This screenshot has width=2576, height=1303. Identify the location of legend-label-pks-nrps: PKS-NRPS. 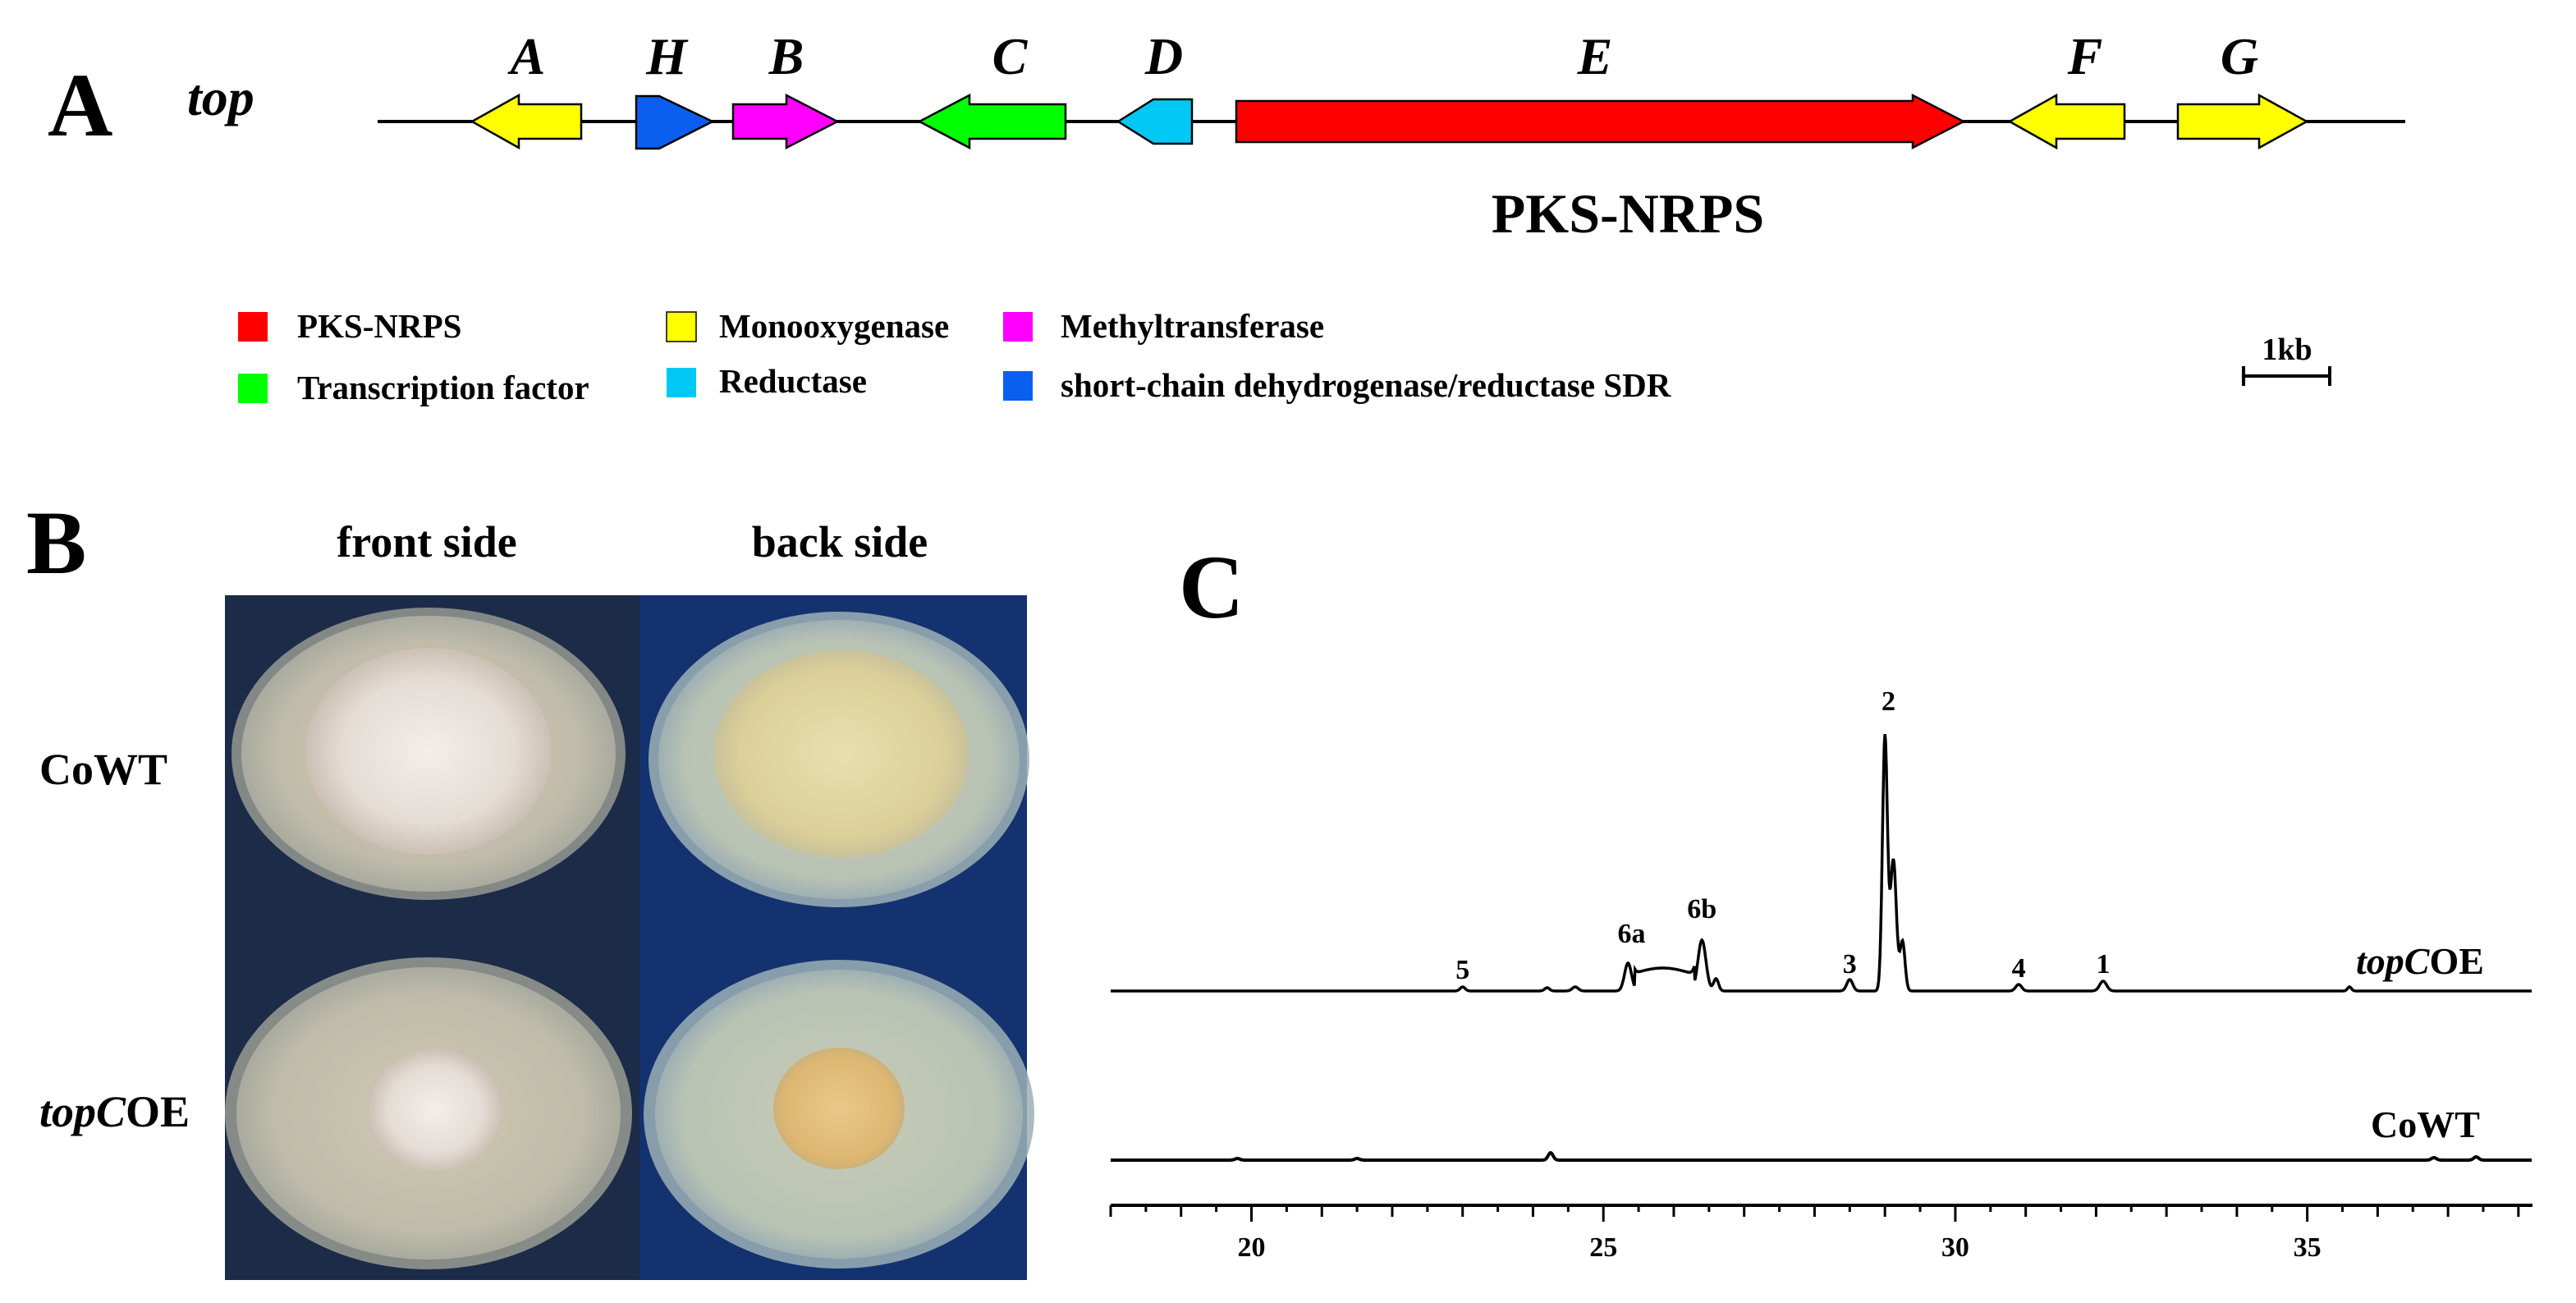
(379, 326).